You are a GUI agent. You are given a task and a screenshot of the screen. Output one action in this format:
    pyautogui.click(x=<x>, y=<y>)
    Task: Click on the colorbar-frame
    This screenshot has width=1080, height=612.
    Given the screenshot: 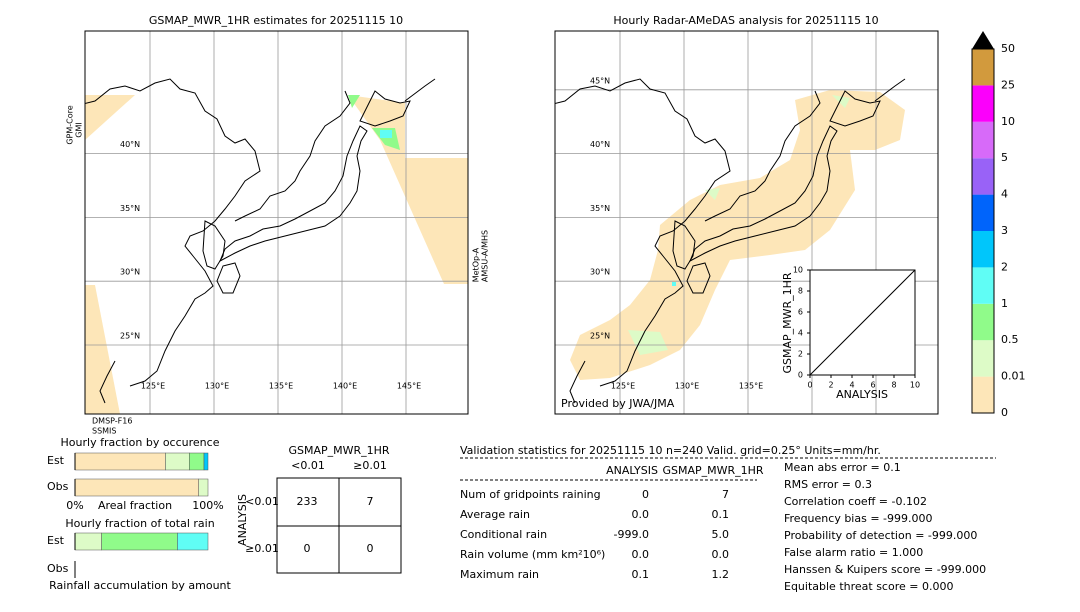 What is the action you would take?
    pyautogui.click(x=983, y=231)
    